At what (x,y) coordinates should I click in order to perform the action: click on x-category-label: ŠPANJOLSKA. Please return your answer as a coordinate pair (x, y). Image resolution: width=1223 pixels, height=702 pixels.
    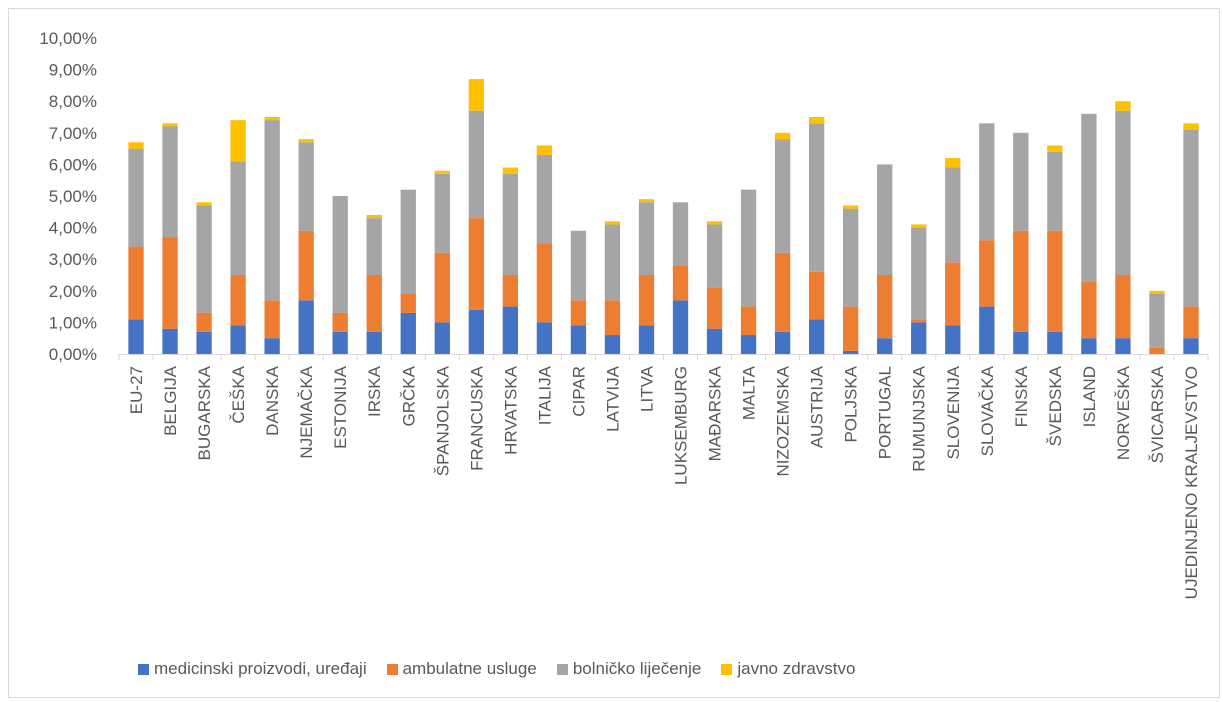
    Looking at the image, I should click on (442, 420).